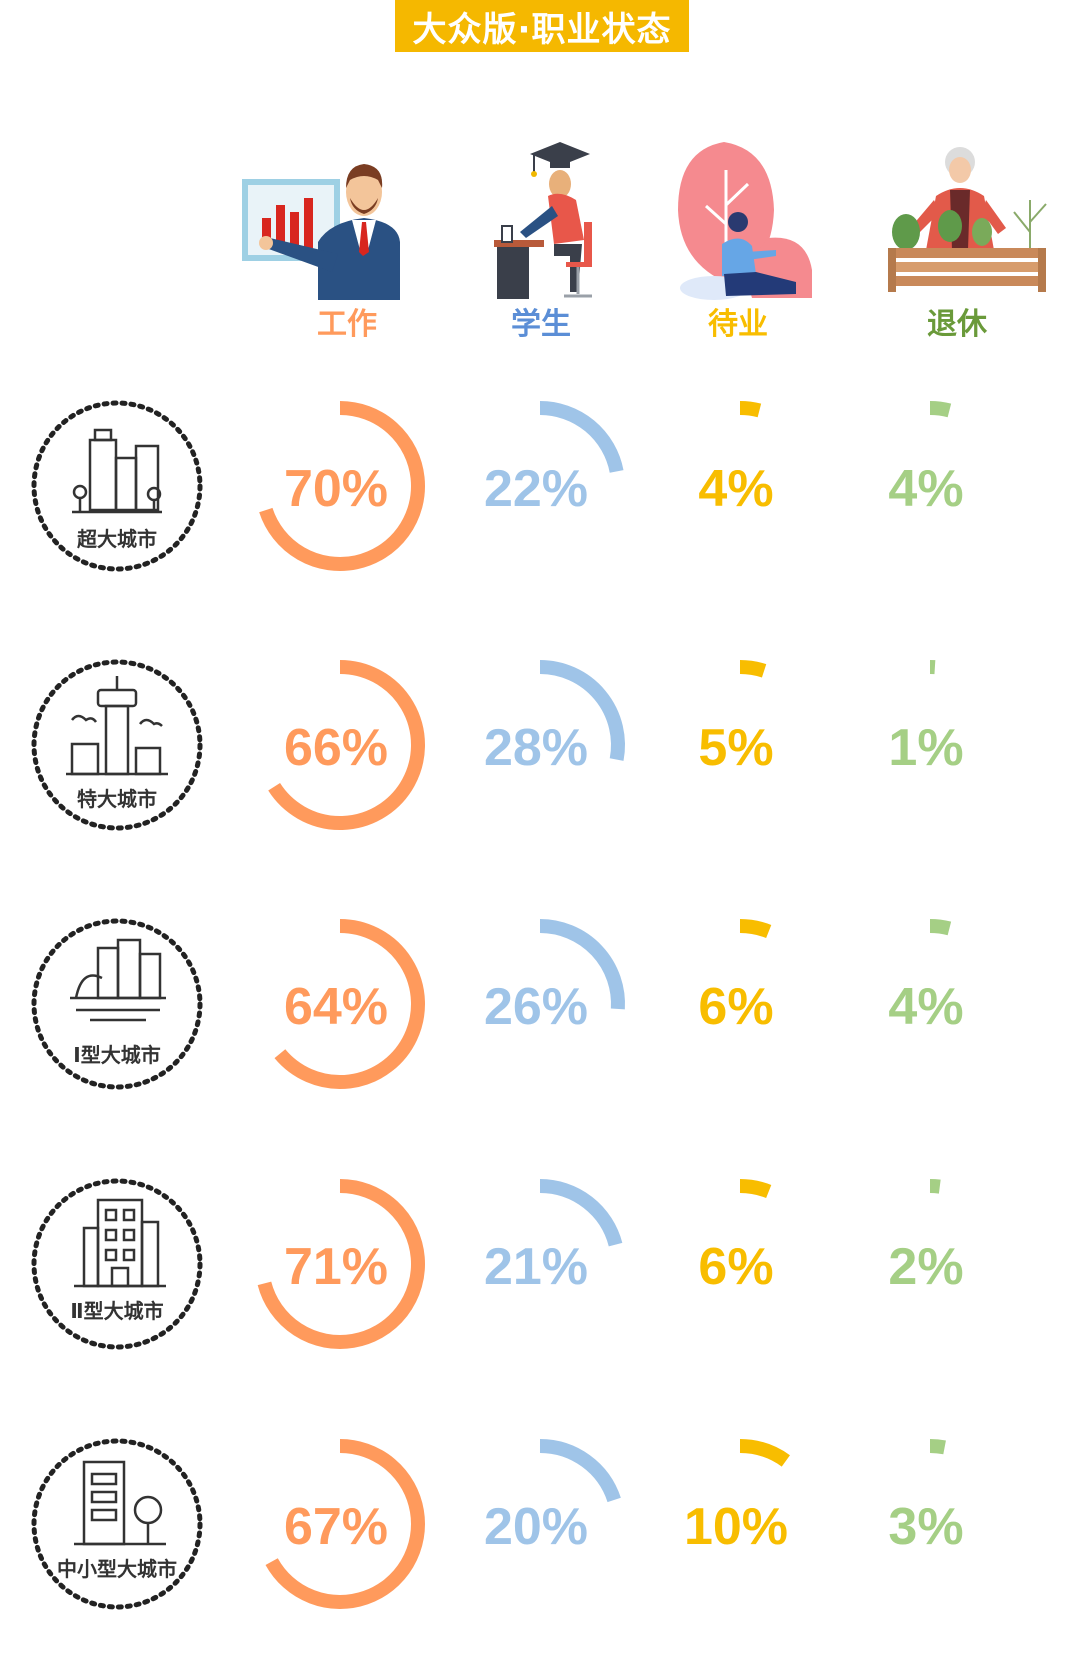  What do you see at coordinates (536, 1007) in the screenshot?
I see `value-label-student: 26%` at bounding box center [536, 1007].